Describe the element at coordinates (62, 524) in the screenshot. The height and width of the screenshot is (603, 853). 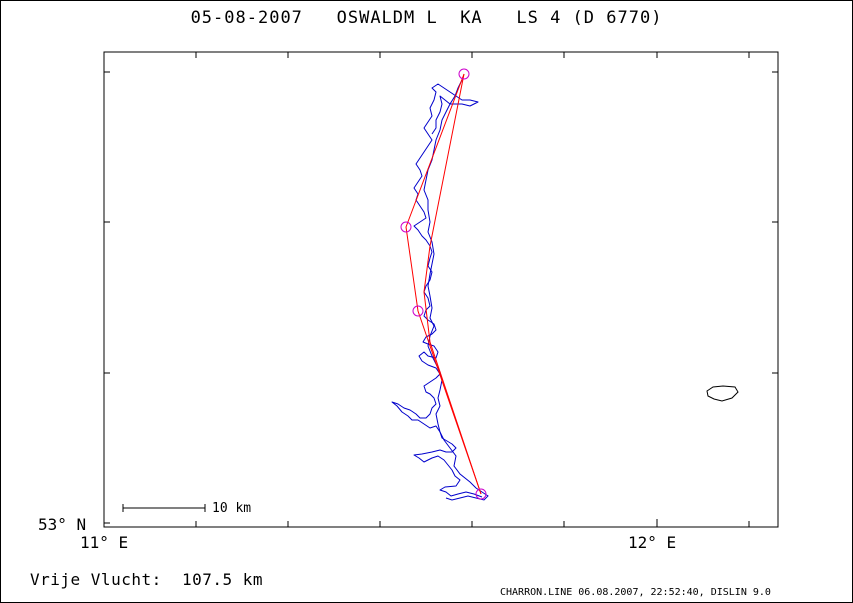
I see `latitude-label: 53° N` at that location.